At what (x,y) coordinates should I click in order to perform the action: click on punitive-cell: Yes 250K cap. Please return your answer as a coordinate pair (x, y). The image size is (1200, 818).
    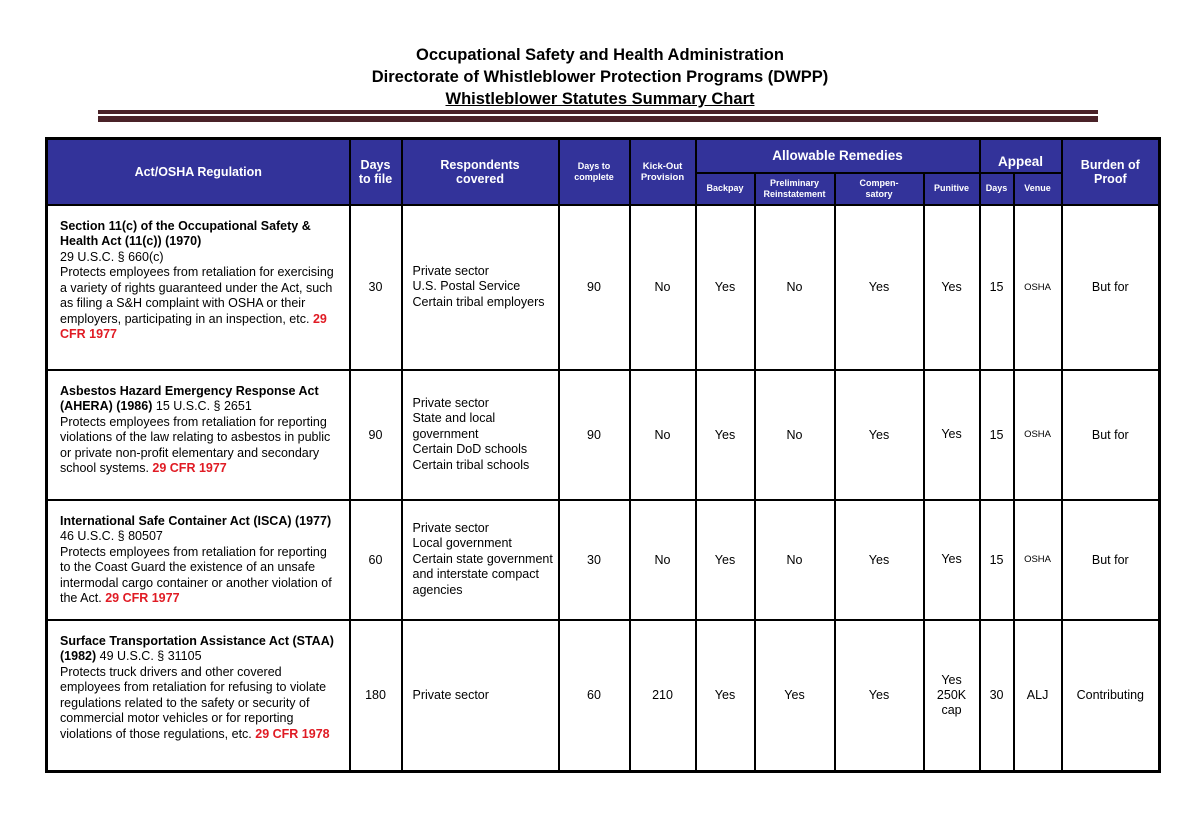
    Looking at the image, I should click on (951, 695).